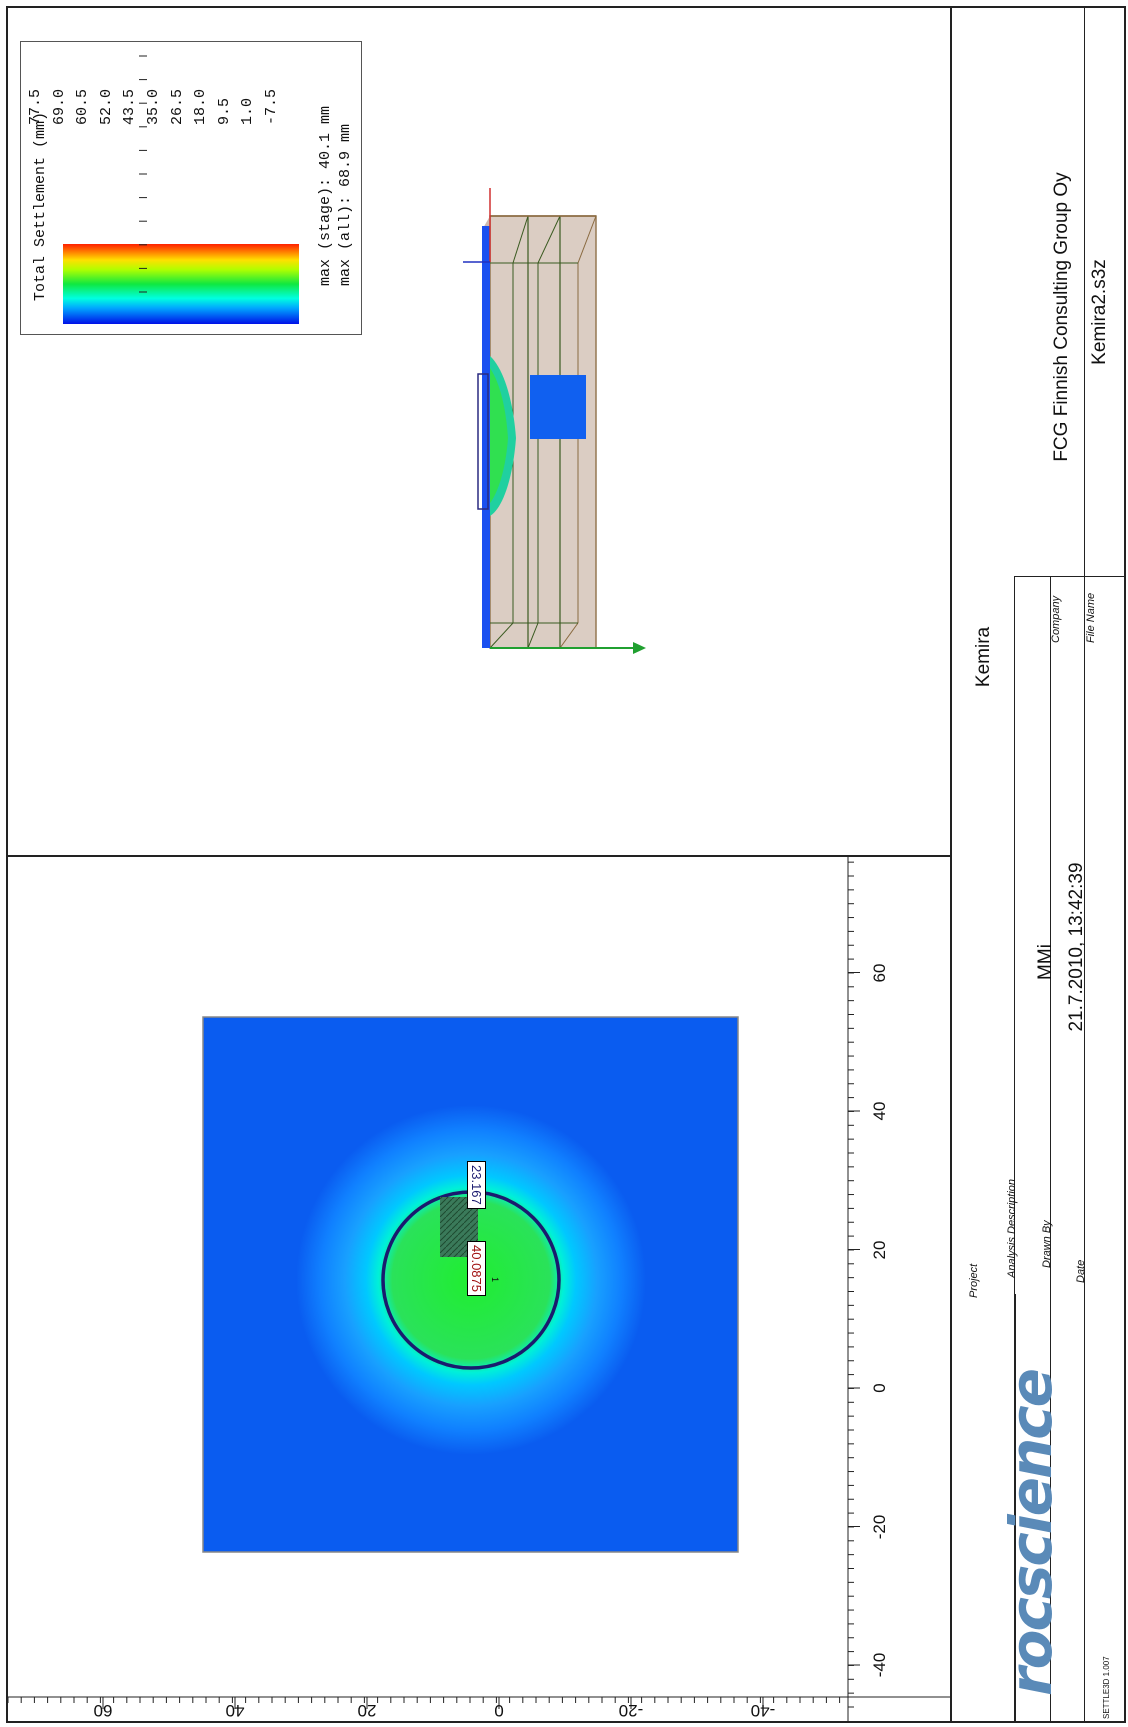 The height and width of the screenshot is (1727, 1128). What do you see at coordinates (130, 106) in the screenshot?
I see `legend-tick-label: 43.5` at bounding box center [130, 106].